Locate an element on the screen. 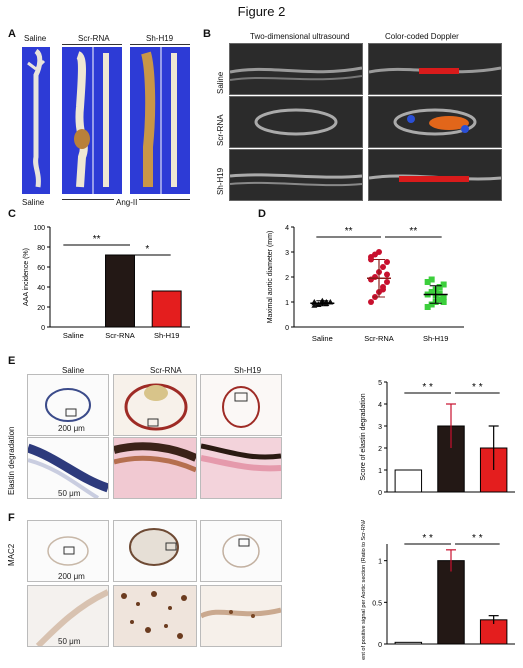 The width and height of the screenshot is (523, 668). chart-e-y-tick-label: 3 is located at coordinates (380, 427).